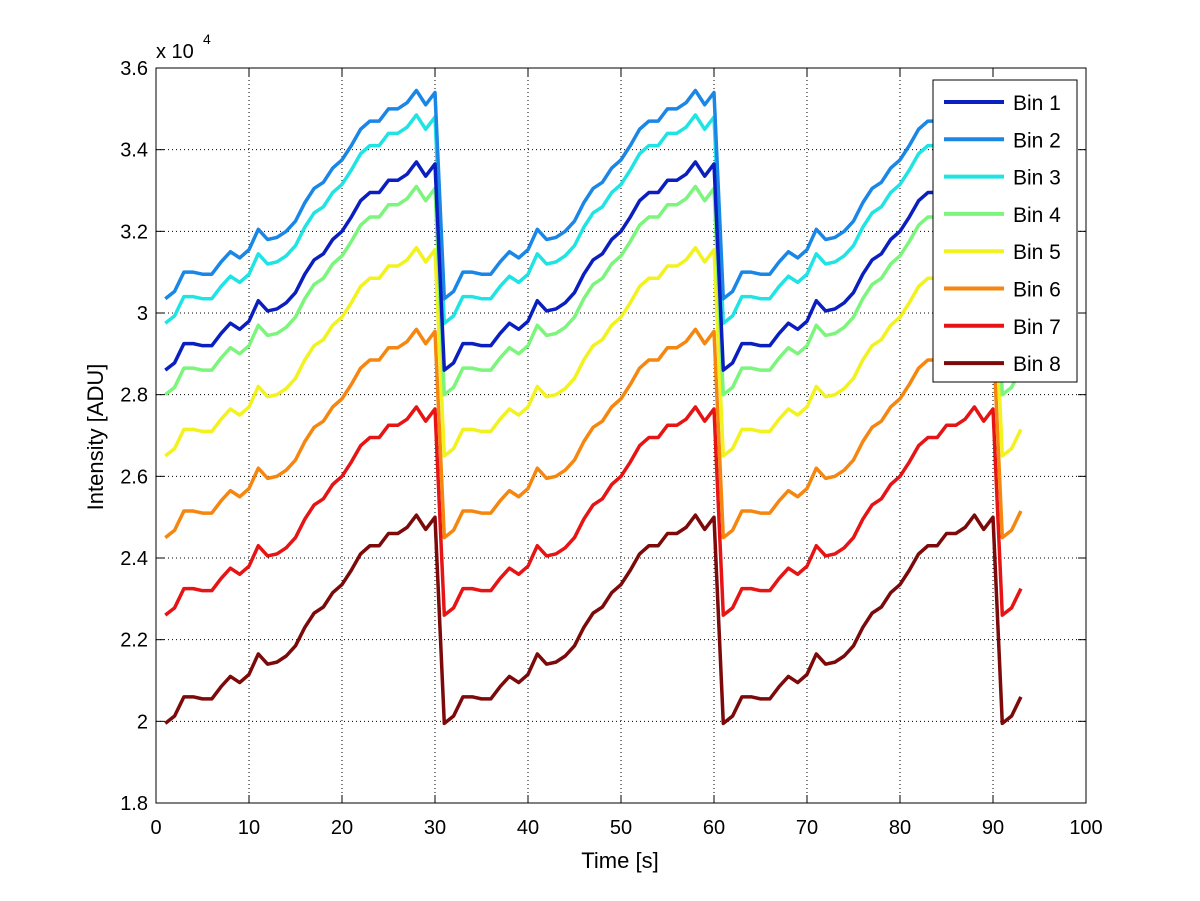  I want to click on y-tick-label: 2.6, so click(134, 477).